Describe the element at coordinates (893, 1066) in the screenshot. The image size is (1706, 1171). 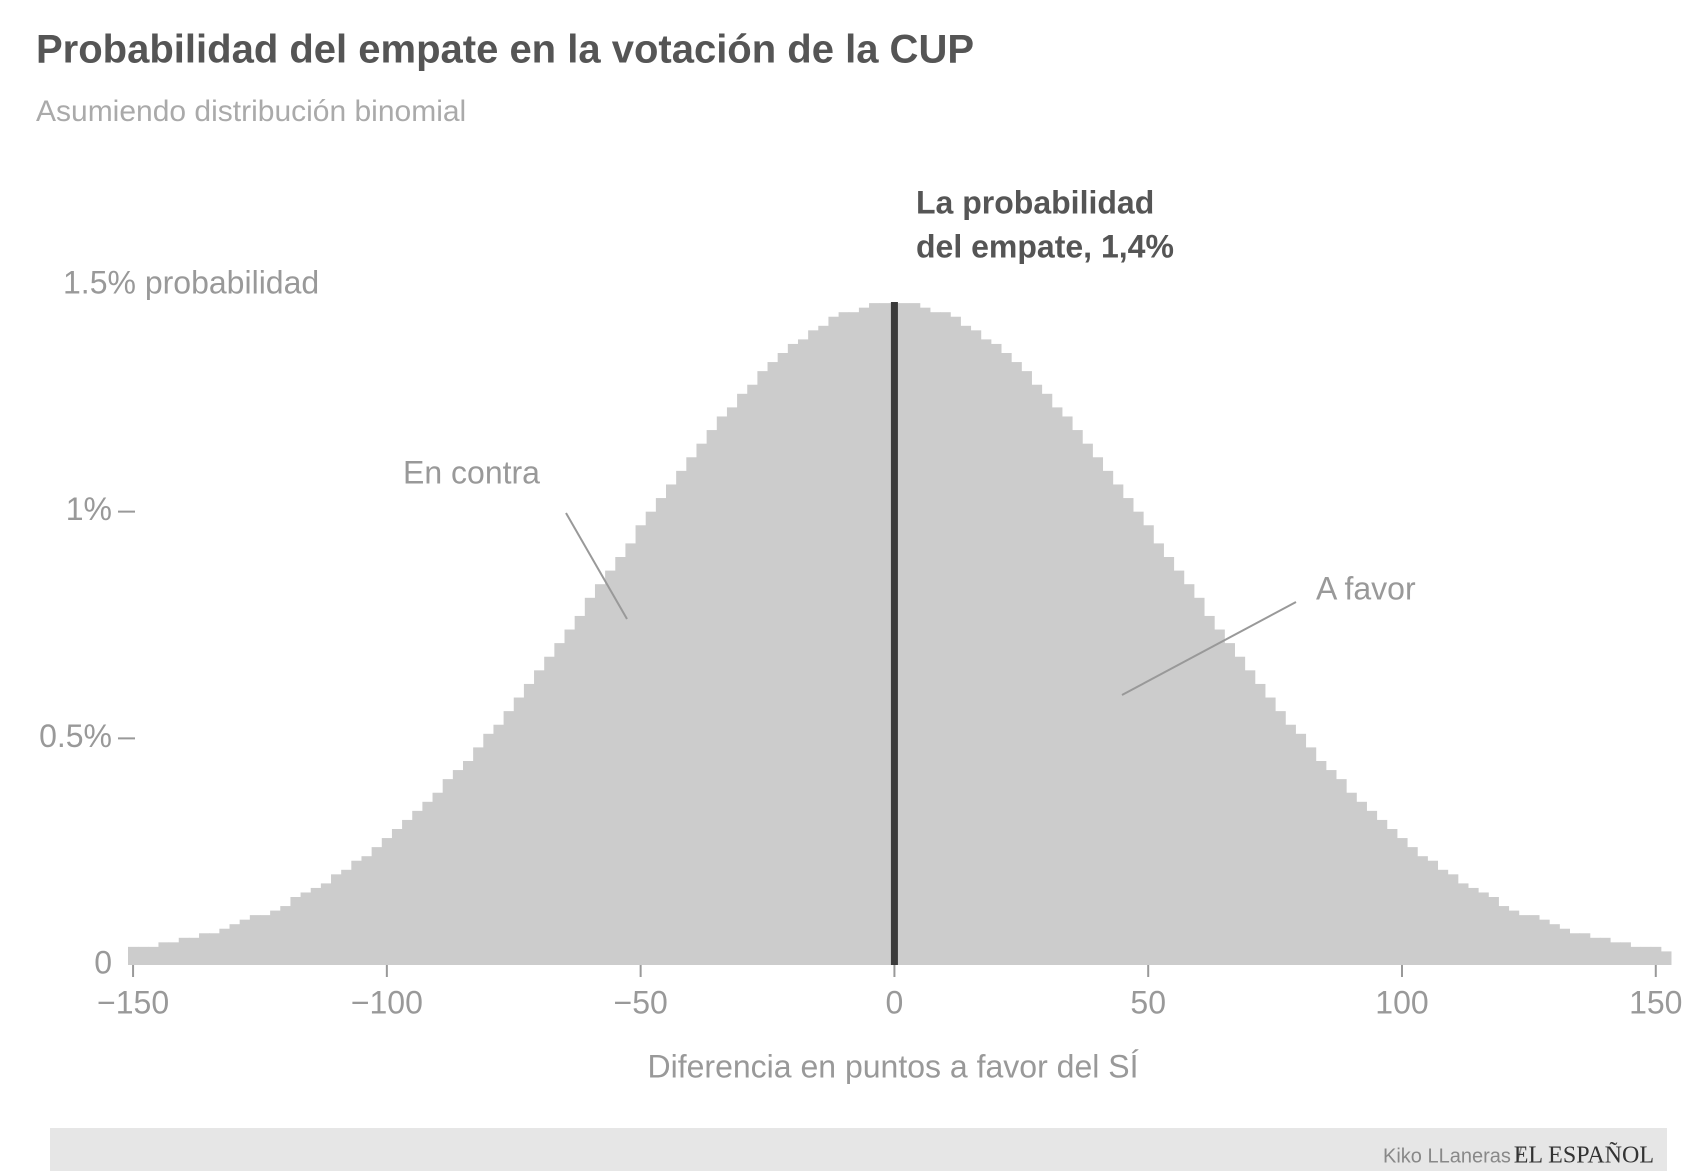
I see `x-axis-title: Diferencia en puntos a favor del SÍ` at that location.